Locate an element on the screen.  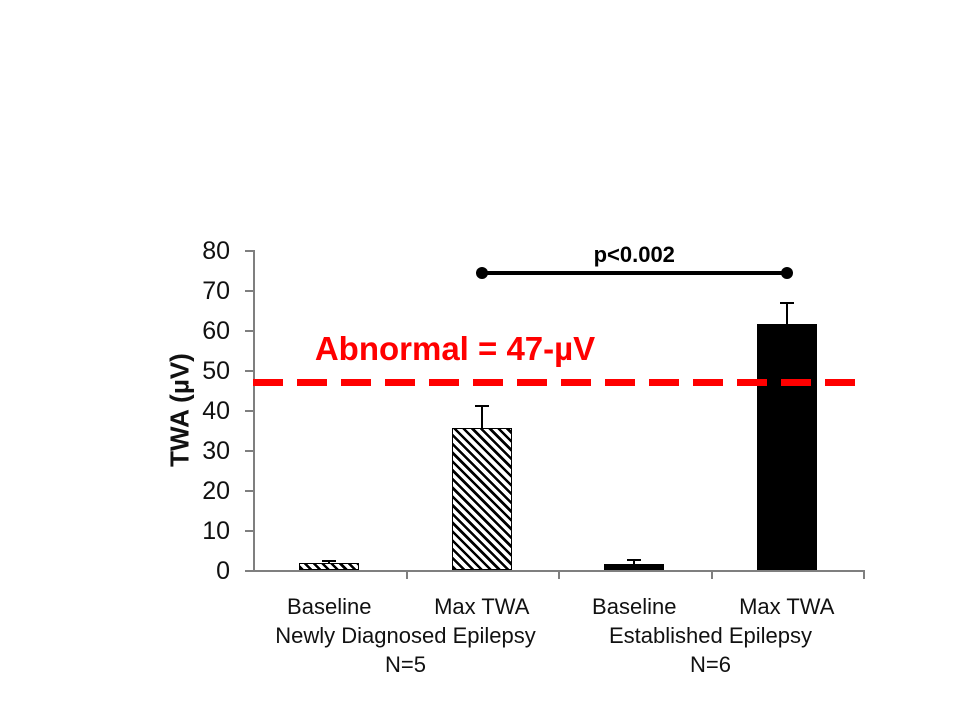
y-axis-line is located at coordinates (254, 411).